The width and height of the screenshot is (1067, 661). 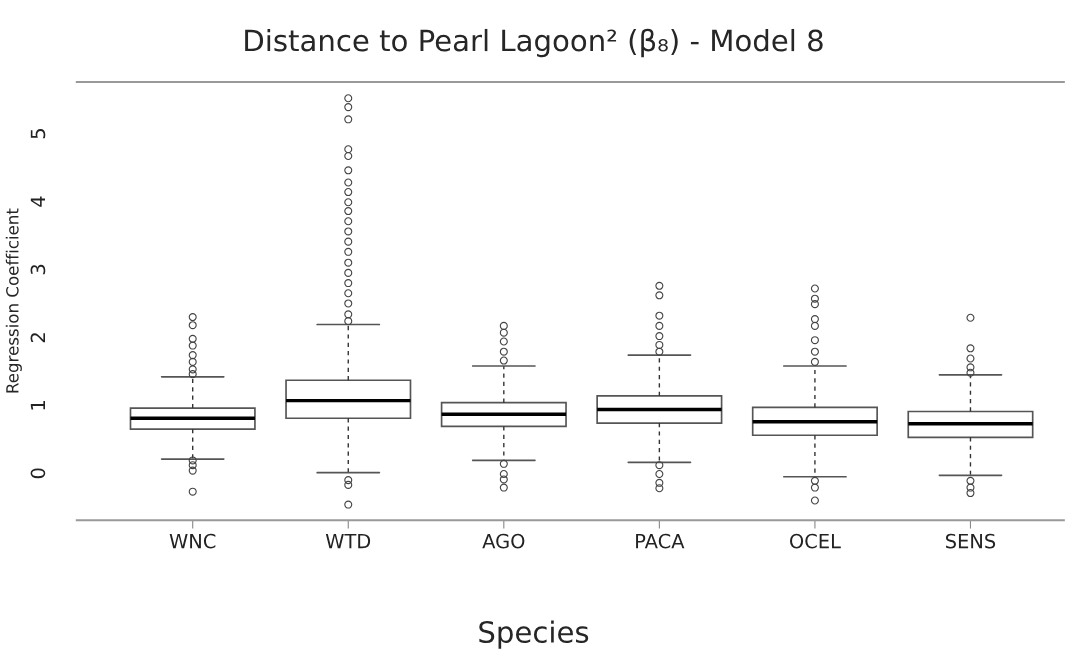 I want to click on y-tick-label: 5, so click(x=38, y=134).